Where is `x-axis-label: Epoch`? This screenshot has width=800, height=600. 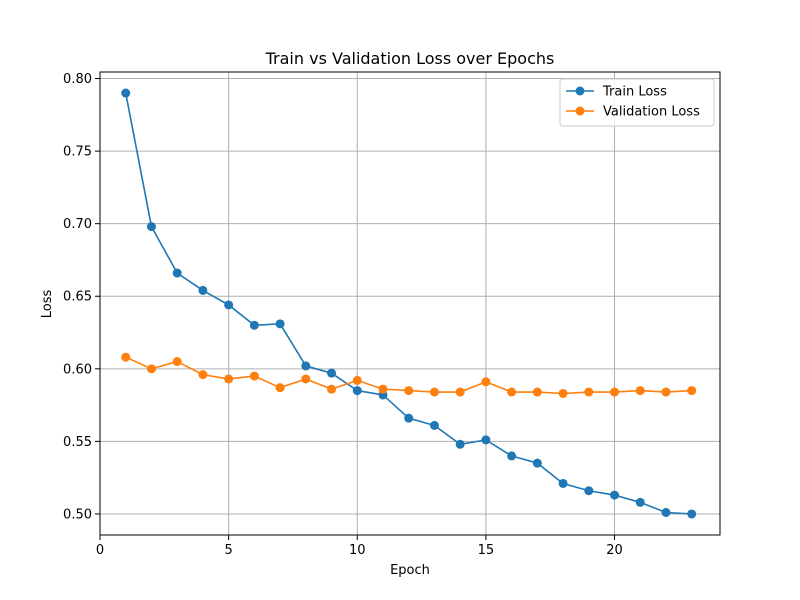 x-axis-label: Epoch is located at coordinates (410, 570).